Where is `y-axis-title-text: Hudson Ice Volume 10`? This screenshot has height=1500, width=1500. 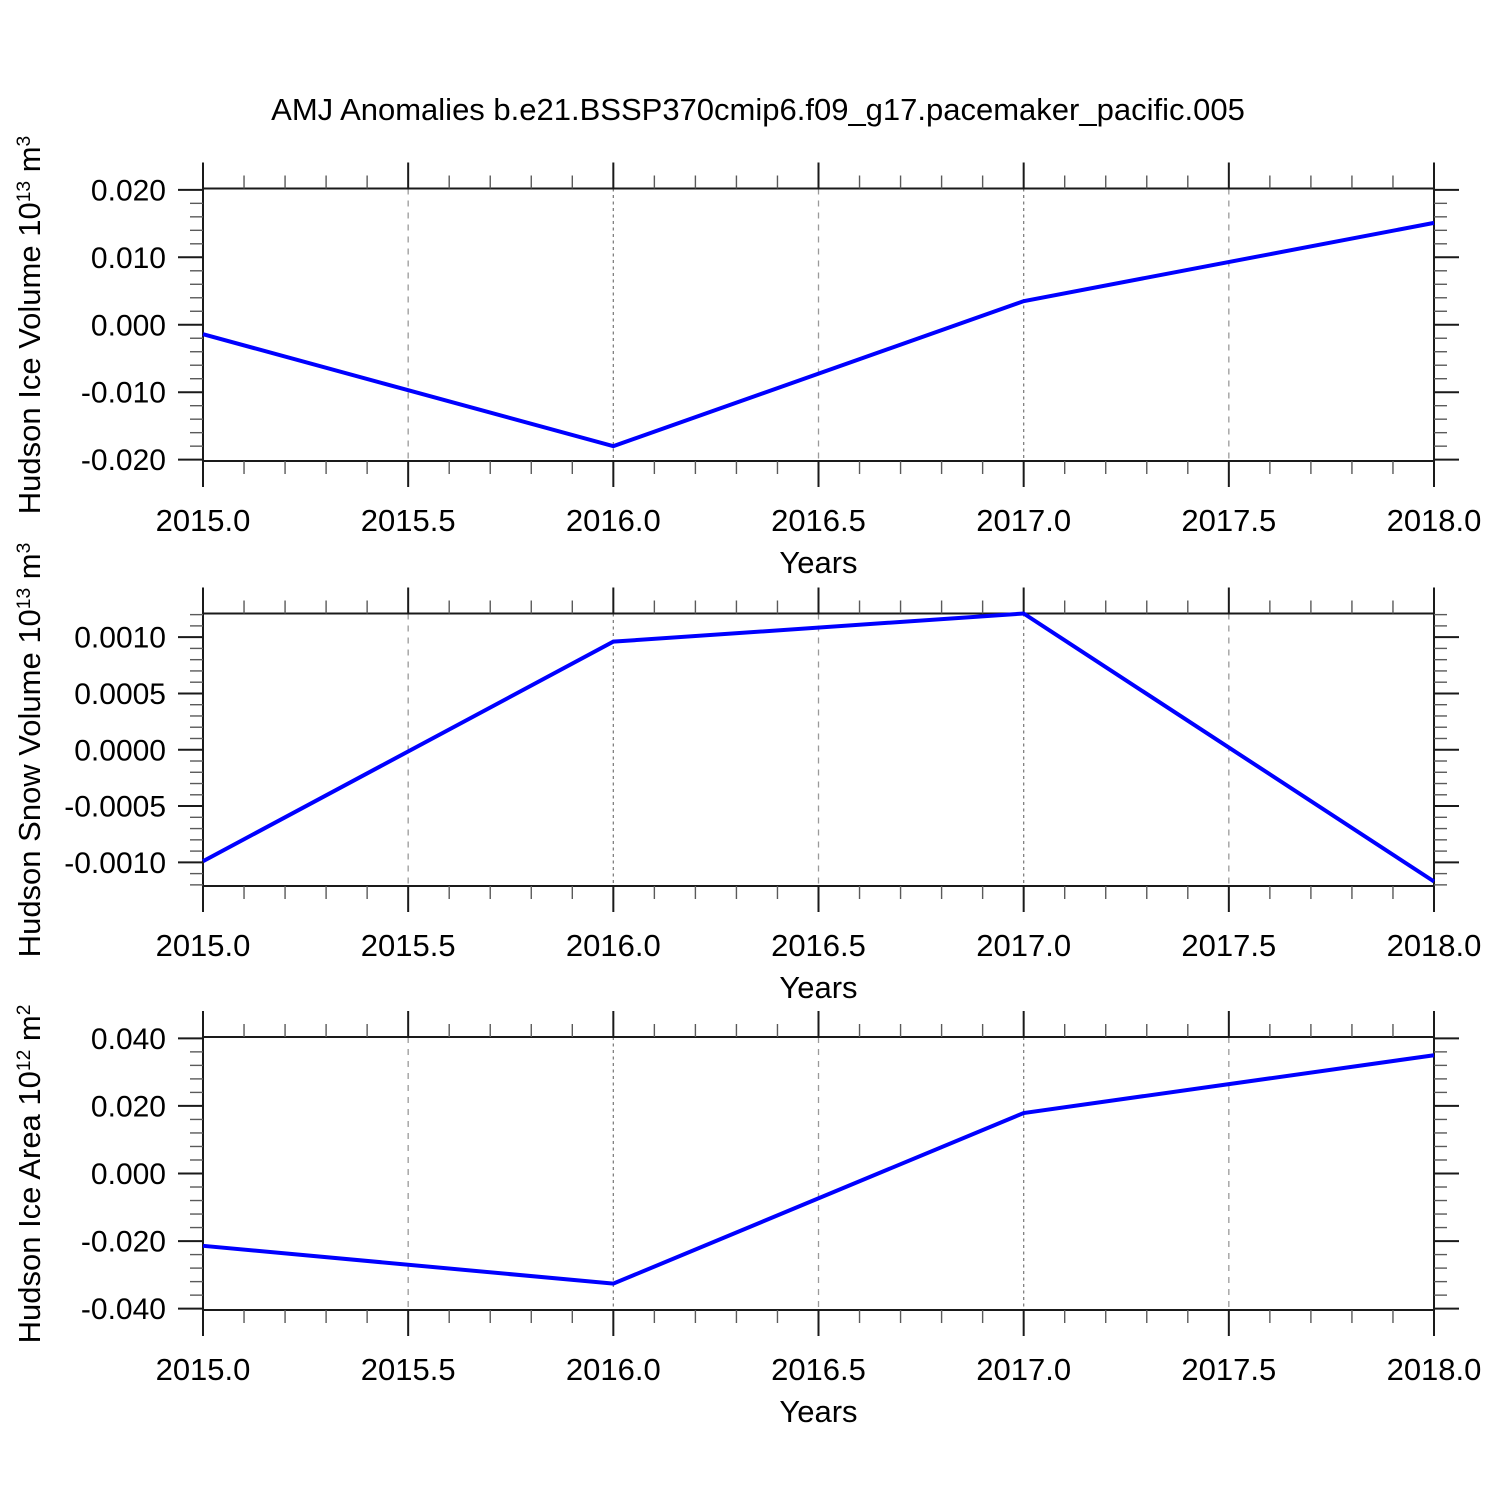
y-axis-title-text: Hudson Ice Volume 10 is located at coordinates (29, 358).